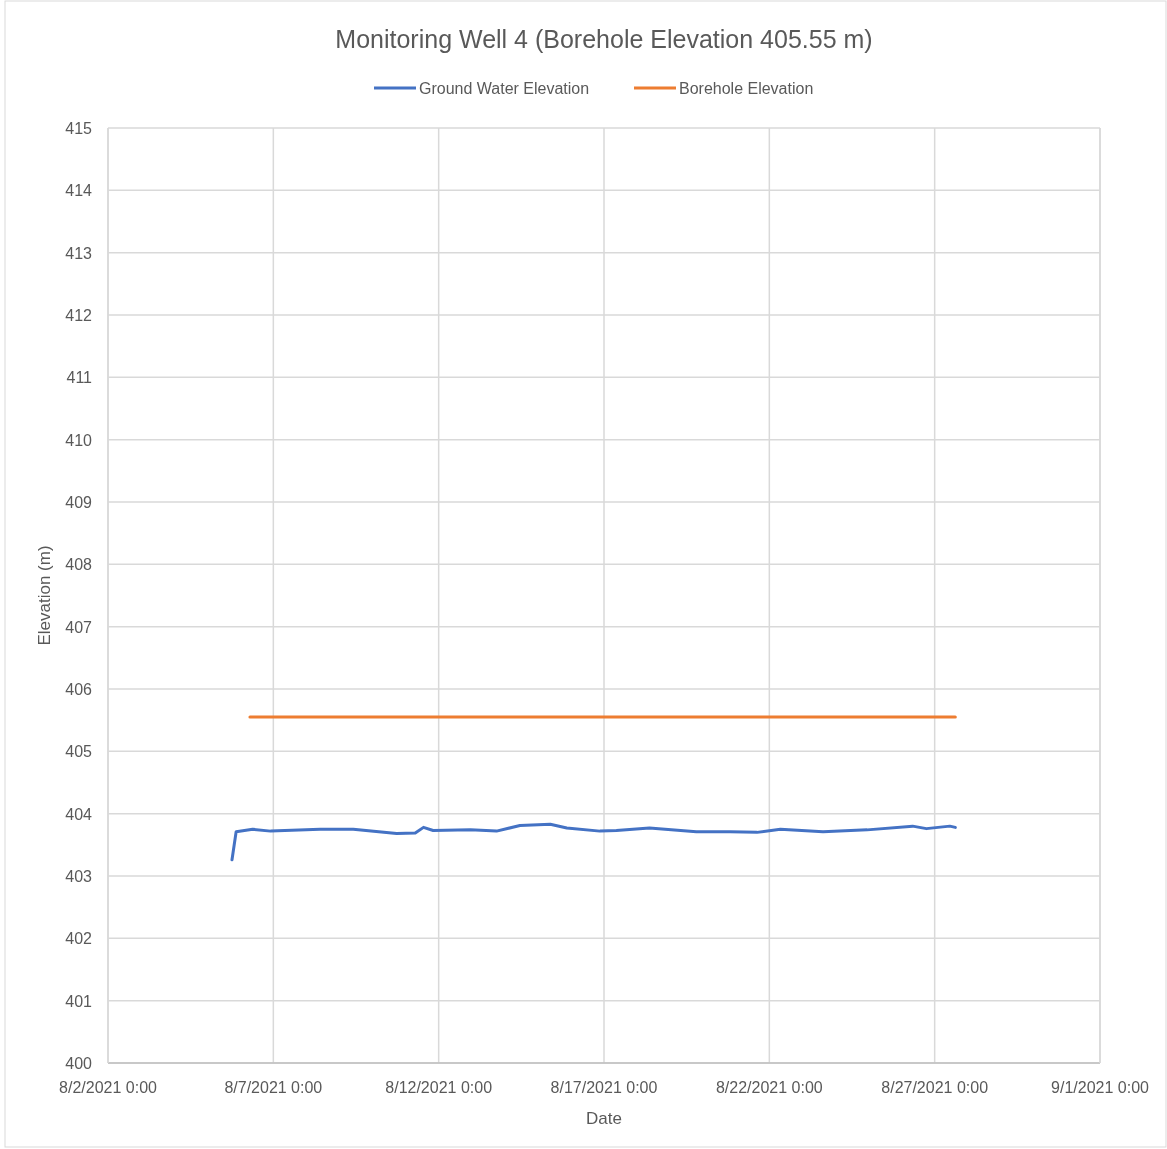 This screenshot has width=1167, height=1149. What do you see at coordinates (79, 253) in the screenshot?
I see `y-tick-label: 413` at bounding box center [79, 253].